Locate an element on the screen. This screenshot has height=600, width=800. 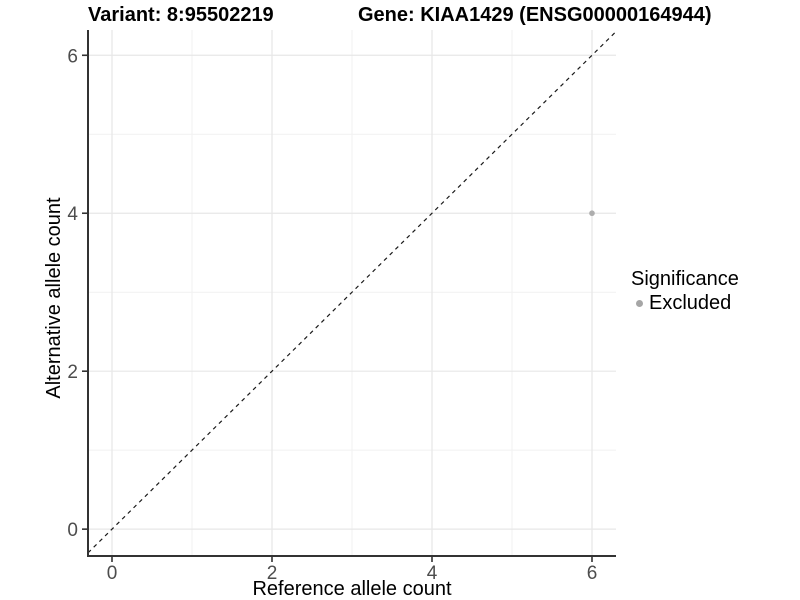
legend: Significance Excluded is located at coordinates (715, 291).